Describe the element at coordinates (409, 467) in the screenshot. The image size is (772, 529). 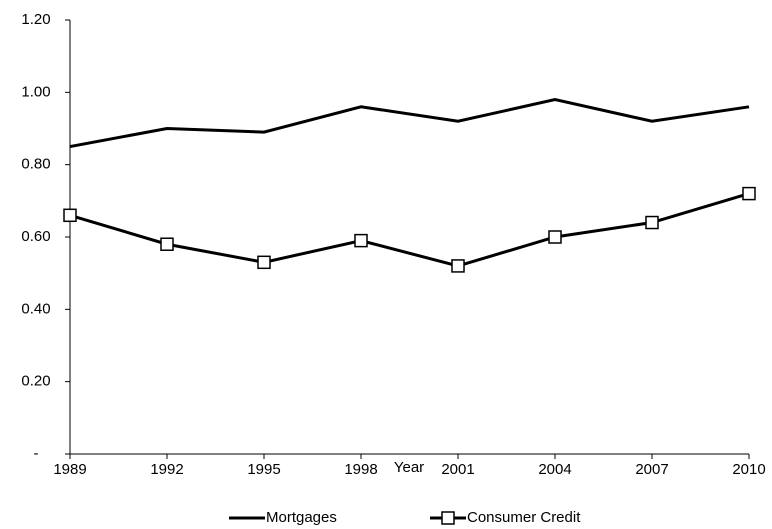
I see `x-axis-label: Year` at that location.